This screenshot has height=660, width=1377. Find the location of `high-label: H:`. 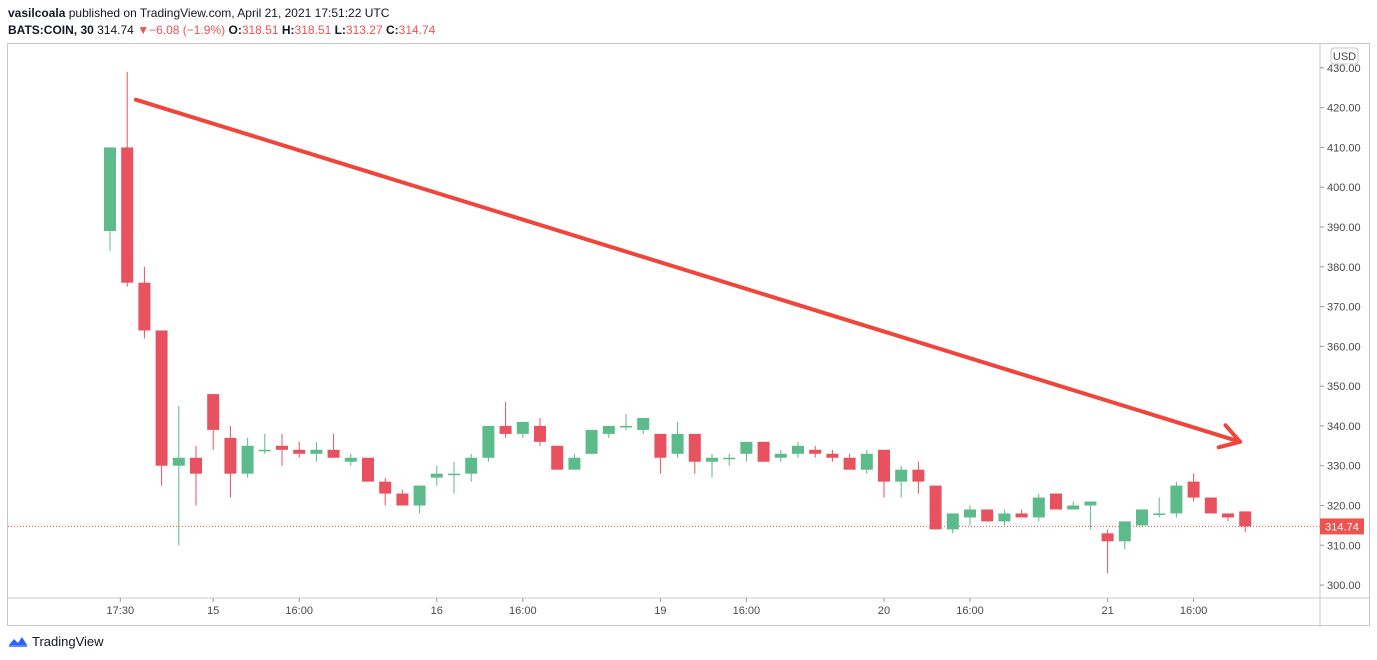

high-label: H: is located at coordinates (288, 30).